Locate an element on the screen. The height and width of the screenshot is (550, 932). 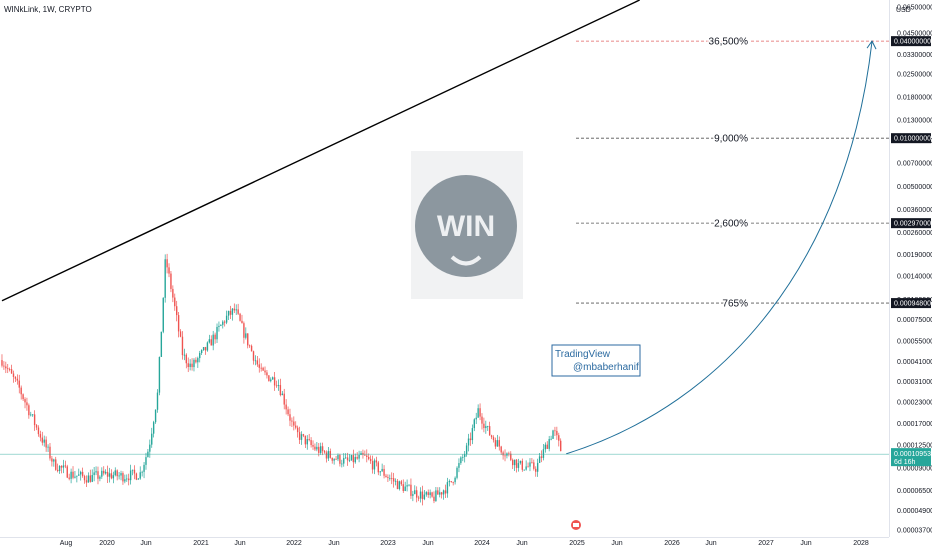
current-price-badge is located at coordinates (911, 457).